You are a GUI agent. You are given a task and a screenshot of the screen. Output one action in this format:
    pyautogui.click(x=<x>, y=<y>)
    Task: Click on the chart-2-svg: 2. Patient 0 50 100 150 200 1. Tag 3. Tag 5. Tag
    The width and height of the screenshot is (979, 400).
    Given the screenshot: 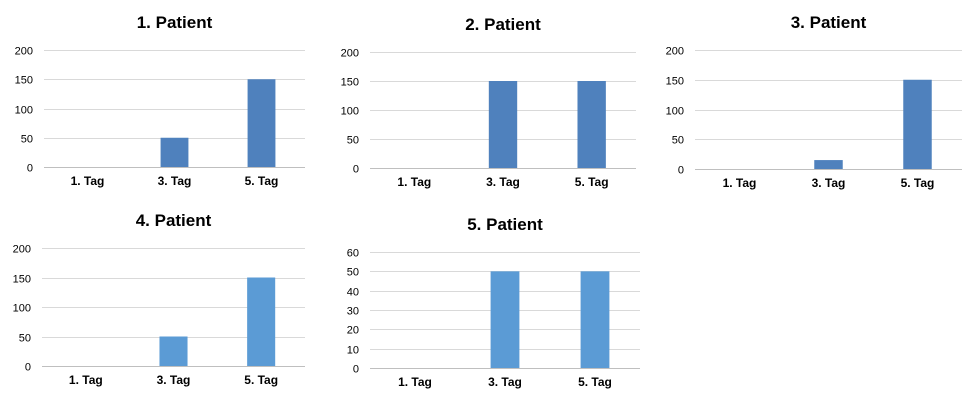 What is the action you would take?
    pyautogui.click(x=488, y=102)
    